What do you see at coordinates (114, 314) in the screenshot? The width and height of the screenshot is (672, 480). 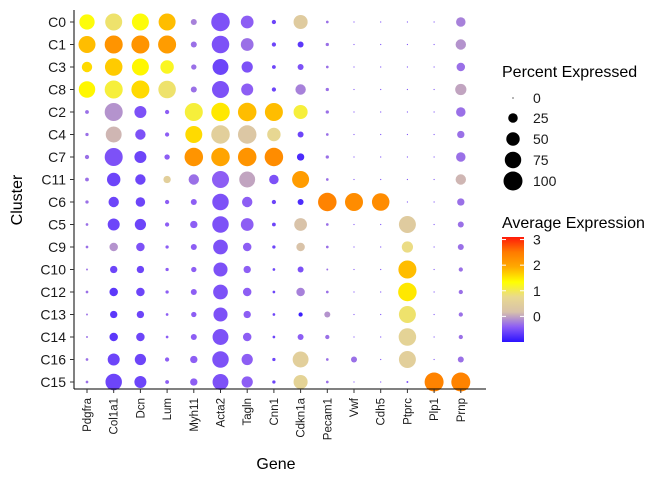 I see `dot-c13-col1a1` at bounding box center [114, 314].